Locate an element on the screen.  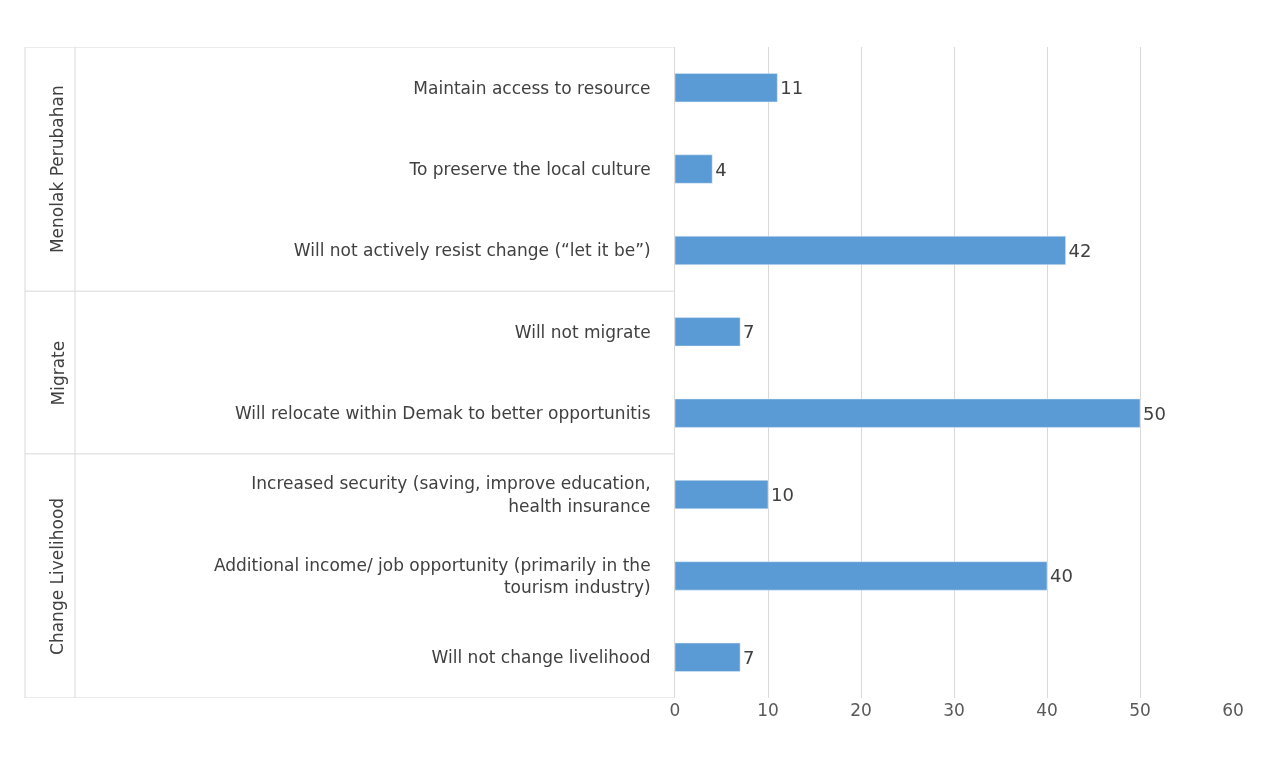
data-label: 10 is located at coordinates (782, 495).